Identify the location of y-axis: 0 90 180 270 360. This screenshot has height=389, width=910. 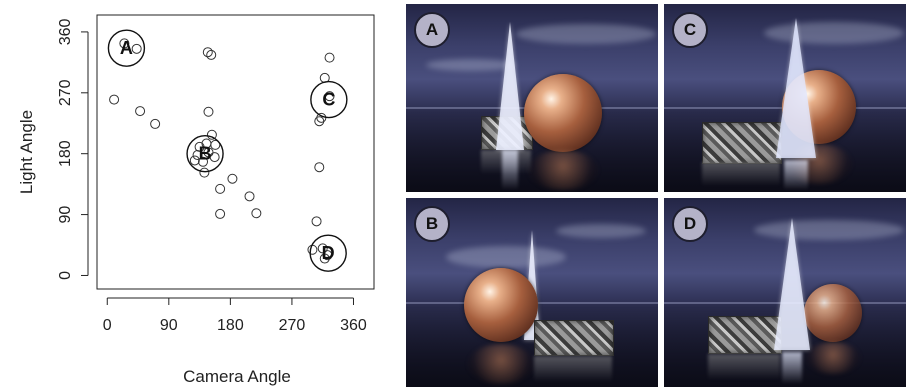
(73, 149).